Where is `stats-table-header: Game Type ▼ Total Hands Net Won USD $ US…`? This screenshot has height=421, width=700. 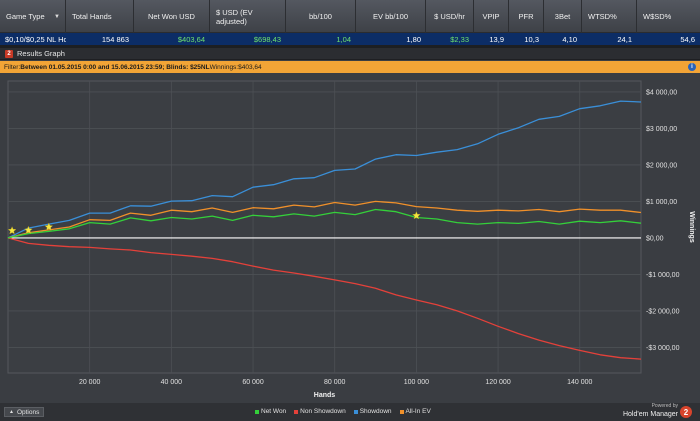
stats-table-header: Game Type ▼ Total Hands Net Won USD $ US… is located at coordinates (350, 16).